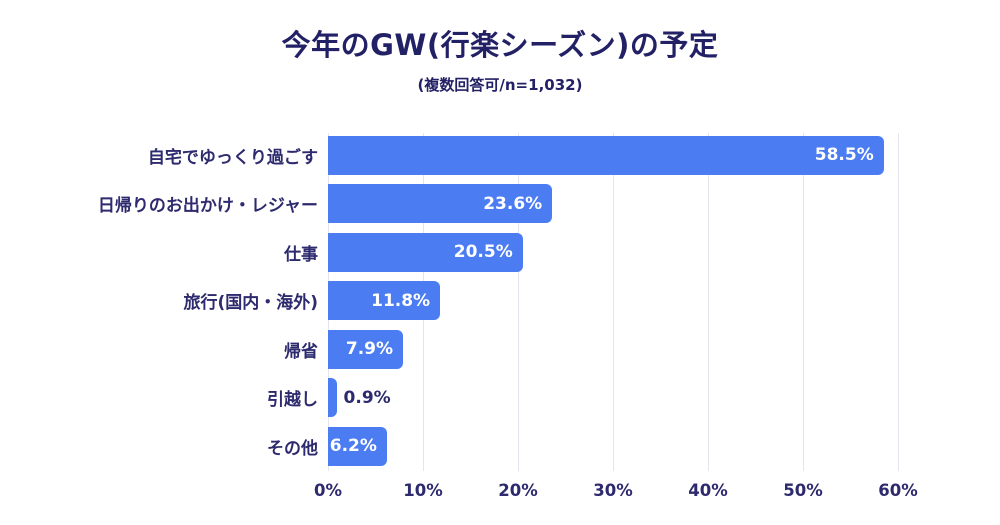 The image size is (1000, 525). Describe the element at coordinates (664, 446) in the screenshot. I see `bar-track: 6.2%` at that location.